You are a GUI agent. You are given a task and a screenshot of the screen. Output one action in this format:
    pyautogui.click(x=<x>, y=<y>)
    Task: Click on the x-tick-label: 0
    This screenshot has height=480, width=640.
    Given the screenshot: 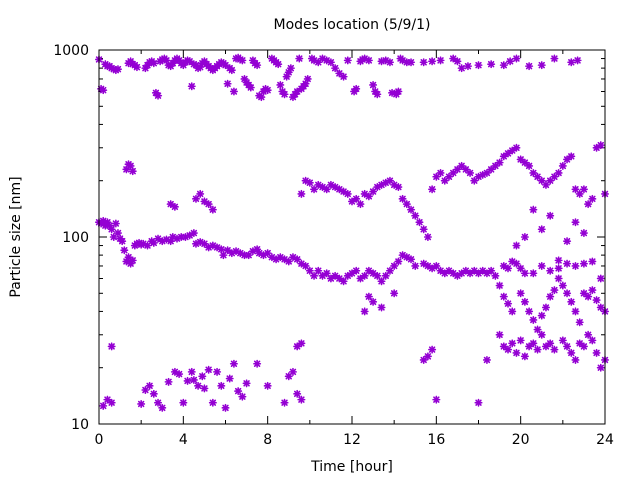 What is the action you would take?
    pyautogui.click(x=99, y=440)
    